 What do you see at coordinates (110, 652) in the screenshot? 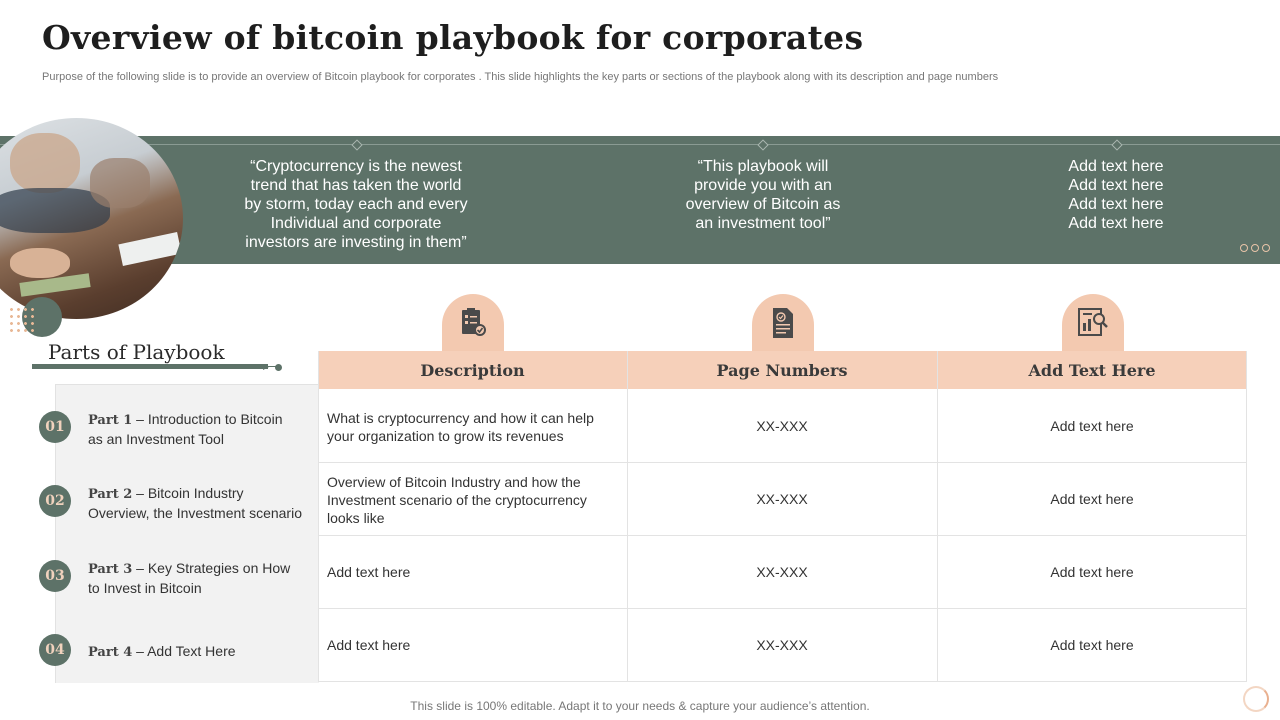
I see `part-label: Part 4` at bounding box center [110, 652].